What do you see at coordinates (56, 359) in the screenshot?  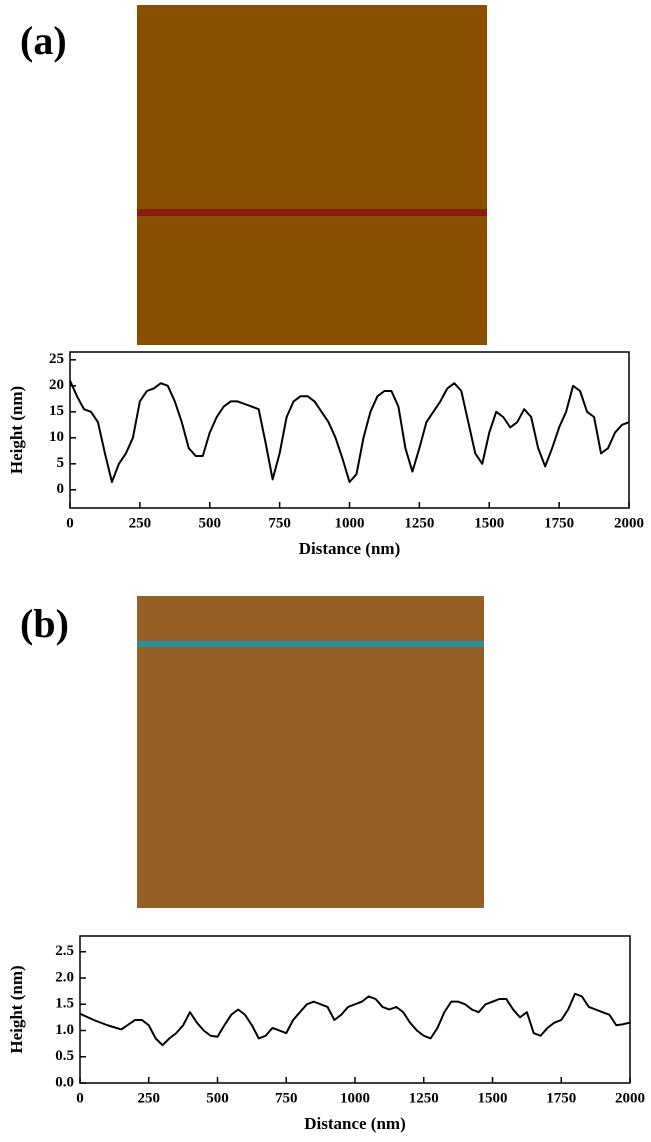 I see `y-tick-label: 25` at bounding box center [56, 359].